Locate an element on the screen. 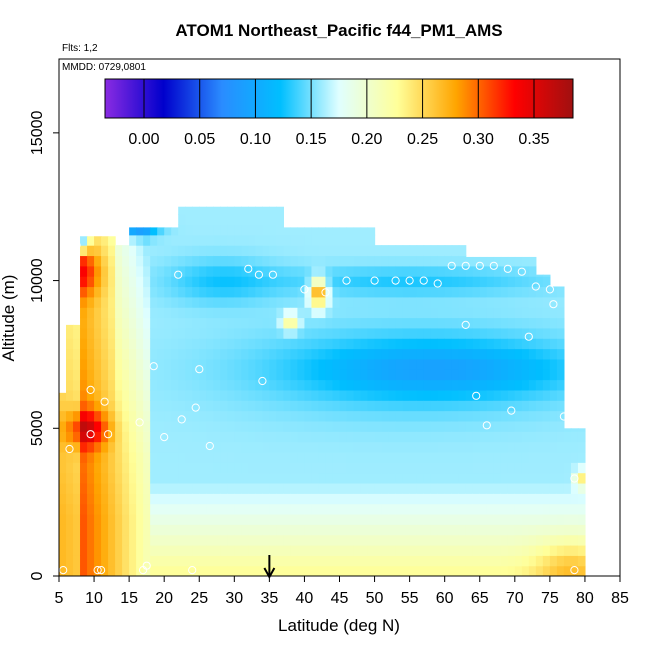  x-axis: 5 10 15 20 25 30 35 40 45 50 55 60 65 70 75 80 85 is located at coordinates (342, 591).